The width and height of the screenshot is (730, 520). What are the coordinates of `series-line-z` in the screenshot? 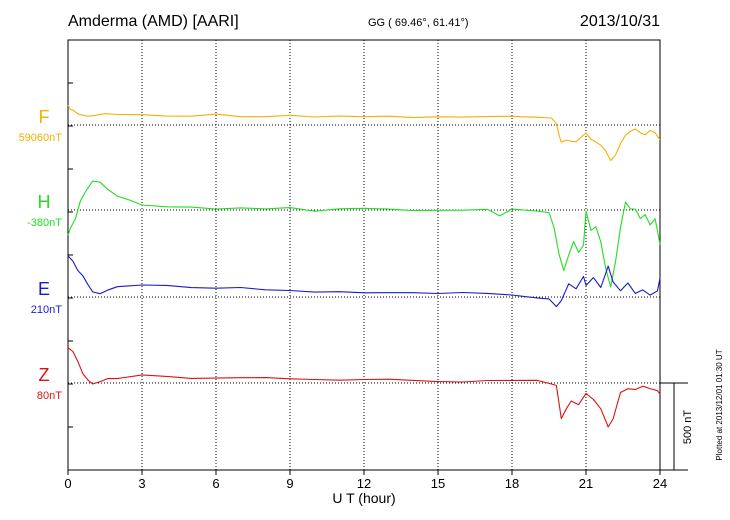 It's located at (364, 387).